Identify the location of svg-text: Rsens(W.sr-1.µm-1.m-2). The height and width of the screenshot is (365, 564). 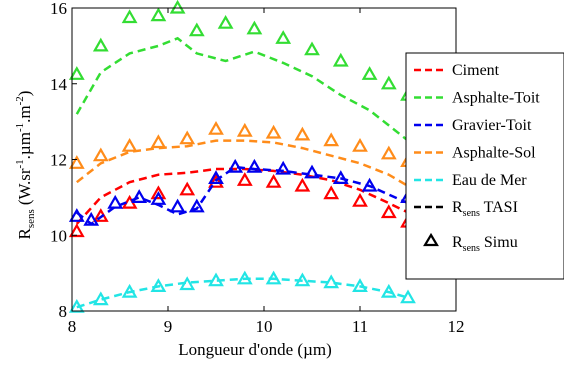
(25, 165).